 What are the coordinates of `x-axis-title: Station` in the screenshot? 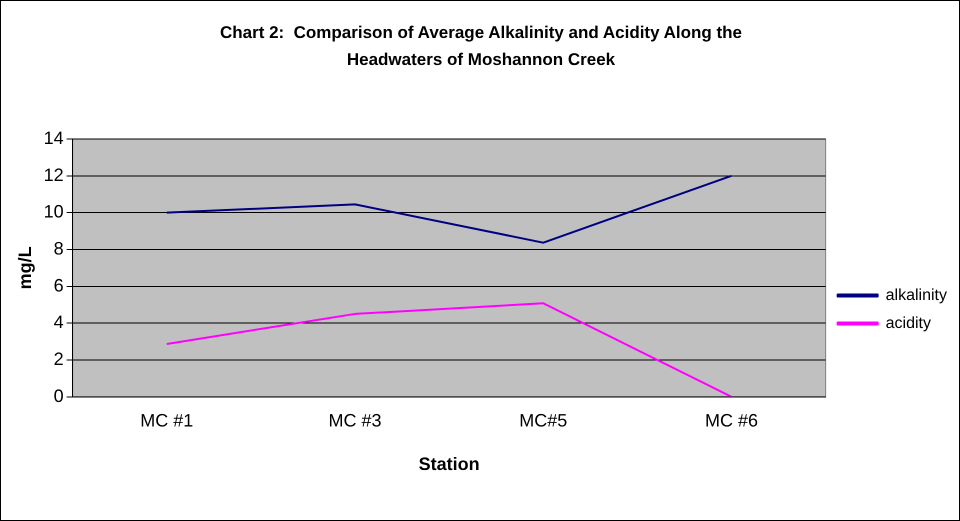 It's located at (449, 464).